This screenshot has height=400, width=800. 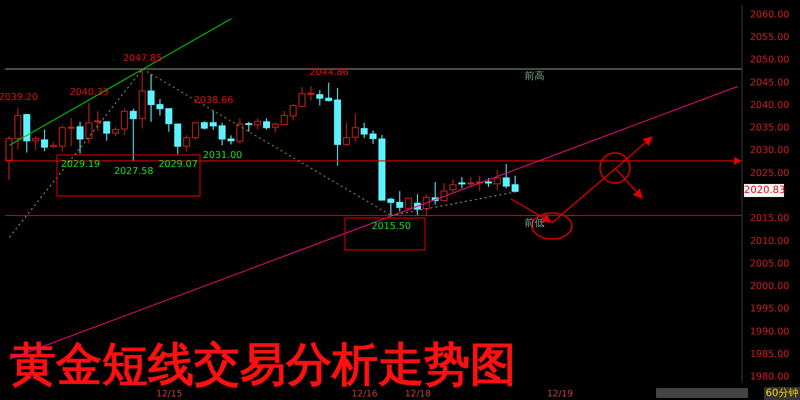 What do you see at coordinates (178, 164) in the screenshot?
I see `annotation: 2029.07` at bounding box center [178, 164].